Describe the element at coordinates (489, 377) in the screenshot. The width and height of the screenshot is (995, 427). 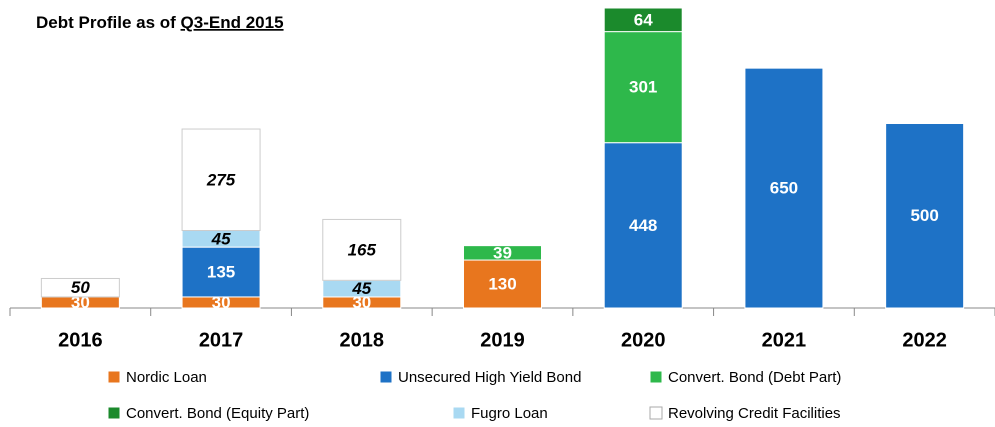
I see `legend-label: Unsecured High Yield Bond` at that location.